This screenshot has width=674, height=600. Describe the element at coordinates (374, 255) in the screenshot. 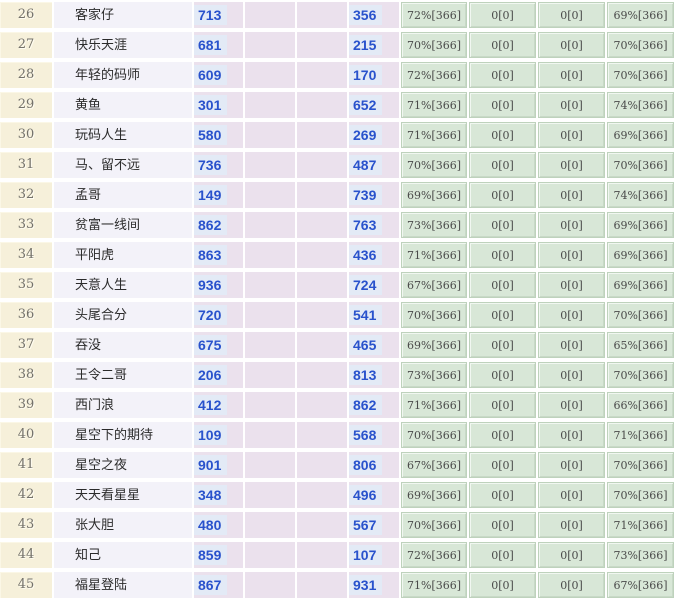

I see `count-2-cell: 436` at that location.